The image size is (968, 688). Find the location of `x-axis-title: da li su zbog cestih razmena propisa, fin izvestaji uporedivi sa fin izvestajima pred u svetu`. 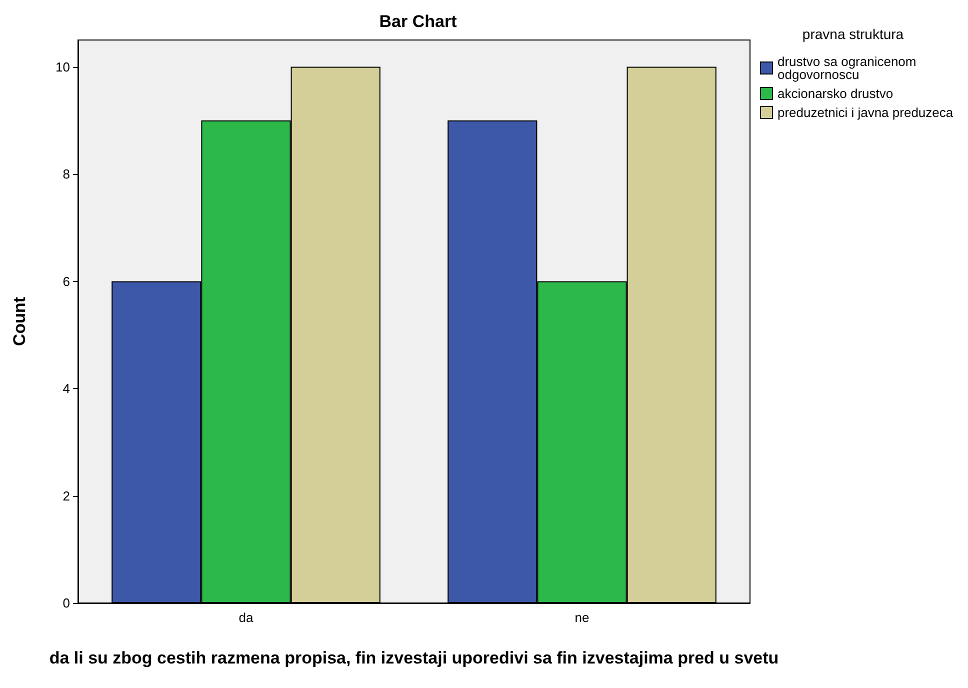

x-axis-title: da li su zbog cestih razmena propisa, fin izvestaji uporedivi sa fin izvestajima pred u svetu is located at coordinates (414, 658).